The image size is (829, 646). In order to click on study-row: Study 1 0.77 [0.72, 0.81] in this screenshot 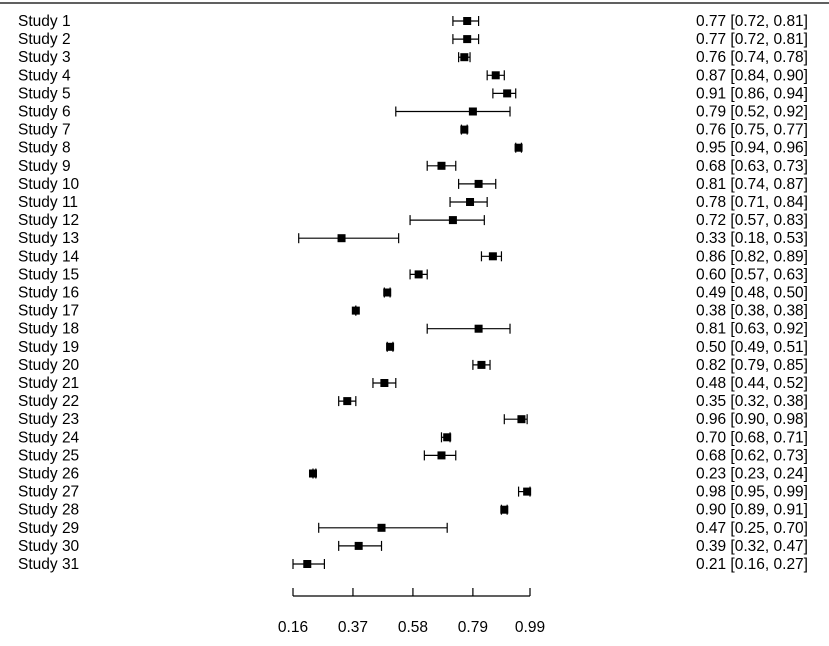, I will do `click(413, 21)`.